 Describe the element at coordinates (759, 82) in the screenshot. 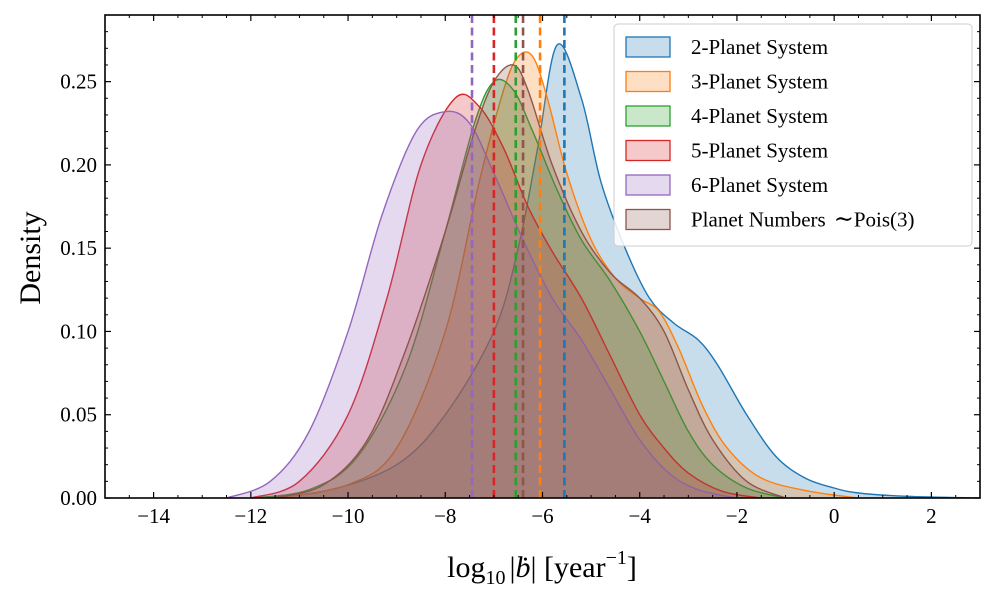

I see `legend-label: 3-Planet System` at that location.